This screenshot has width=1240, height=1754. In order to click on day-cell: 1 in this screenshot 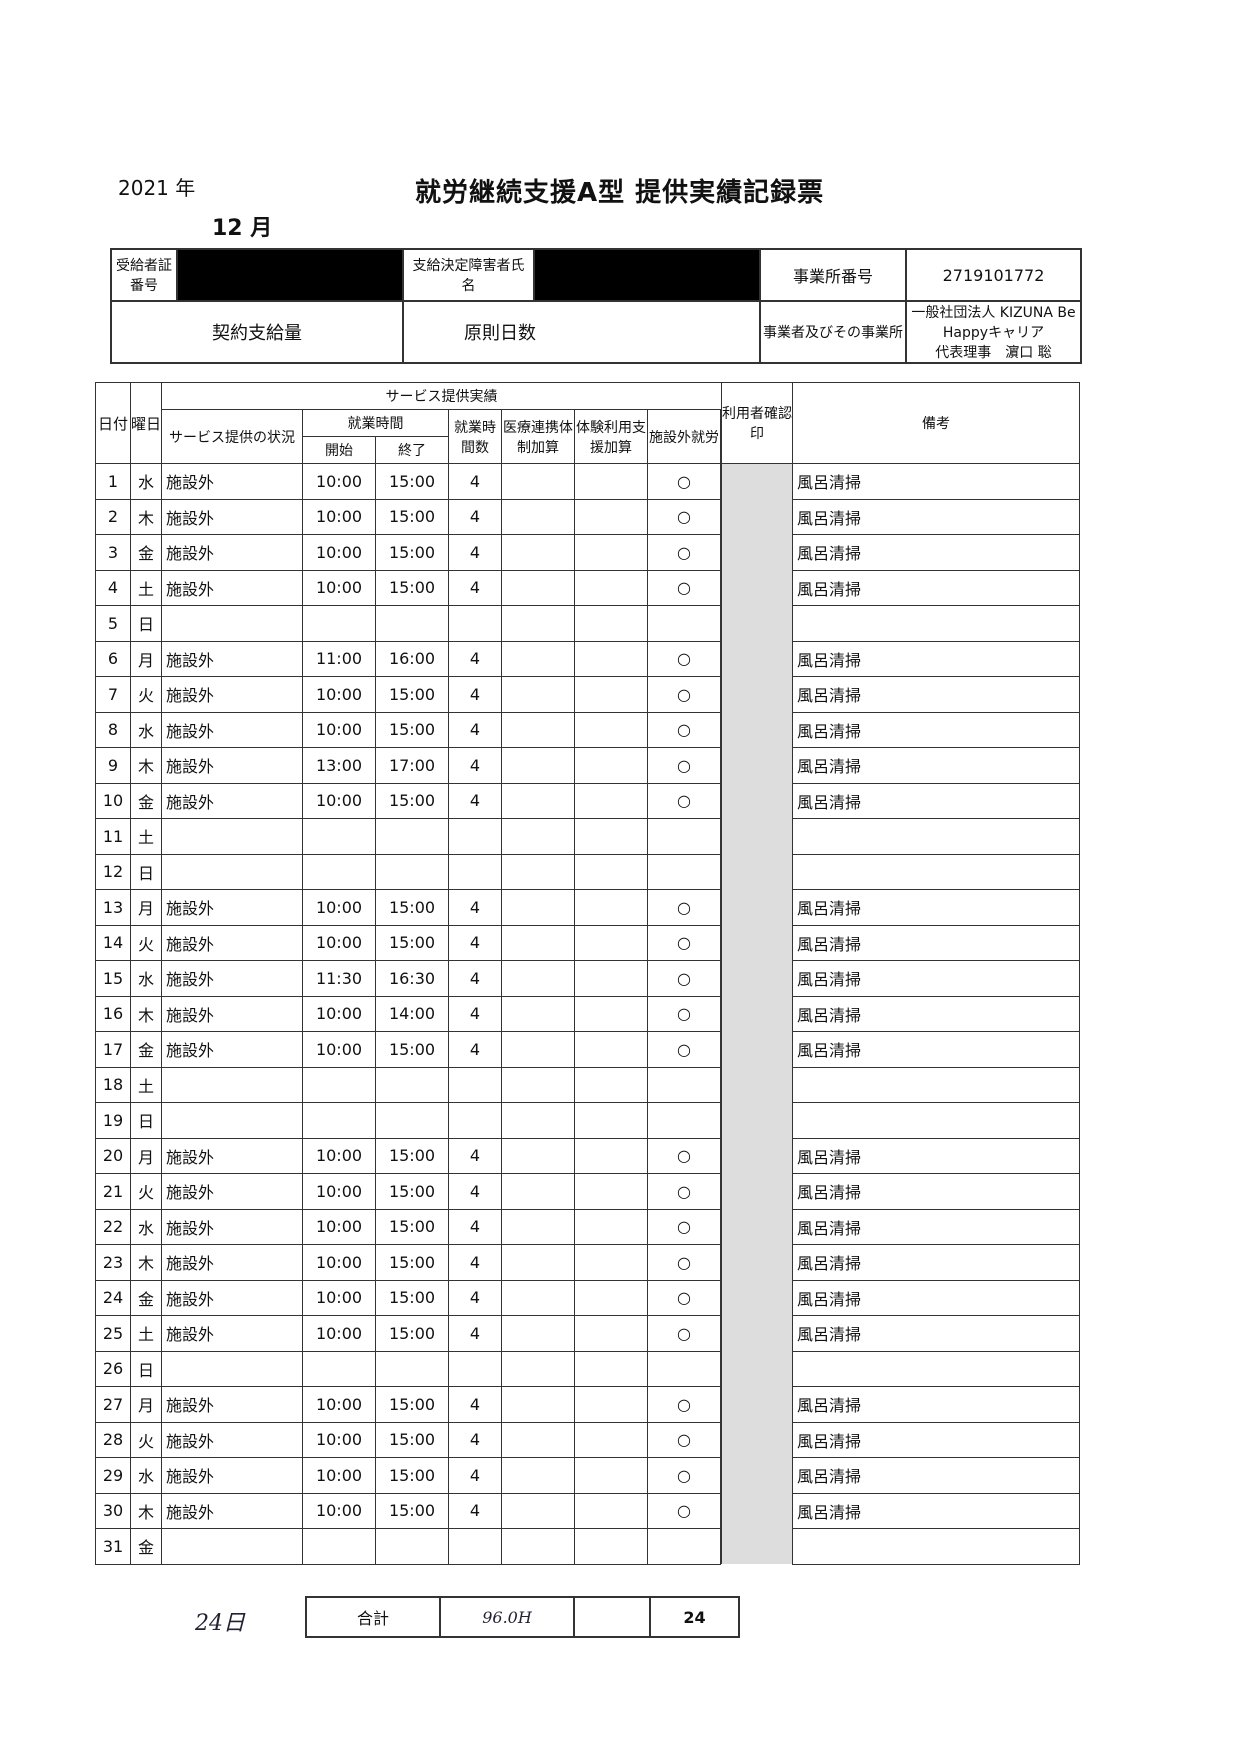, I will do `click(113, 481)`.